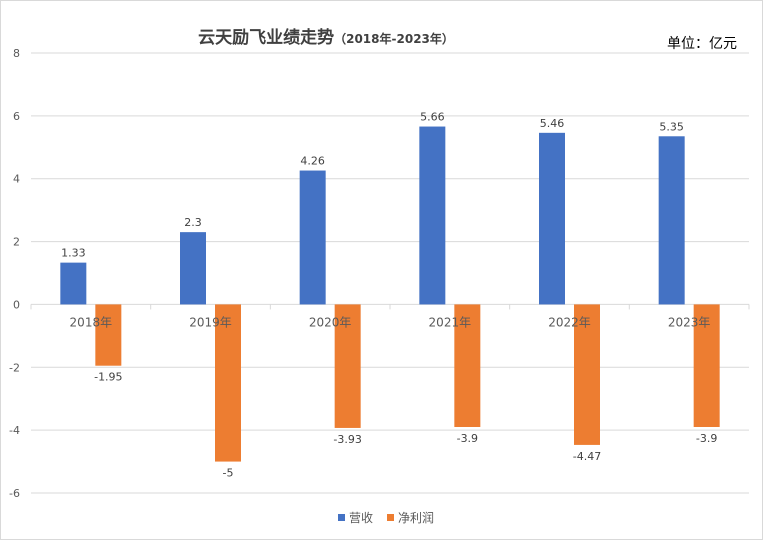 The width and height of the screenshot is (763, 541). I want to click on legend-label-net-profit: 净利润, so click(416, 518).